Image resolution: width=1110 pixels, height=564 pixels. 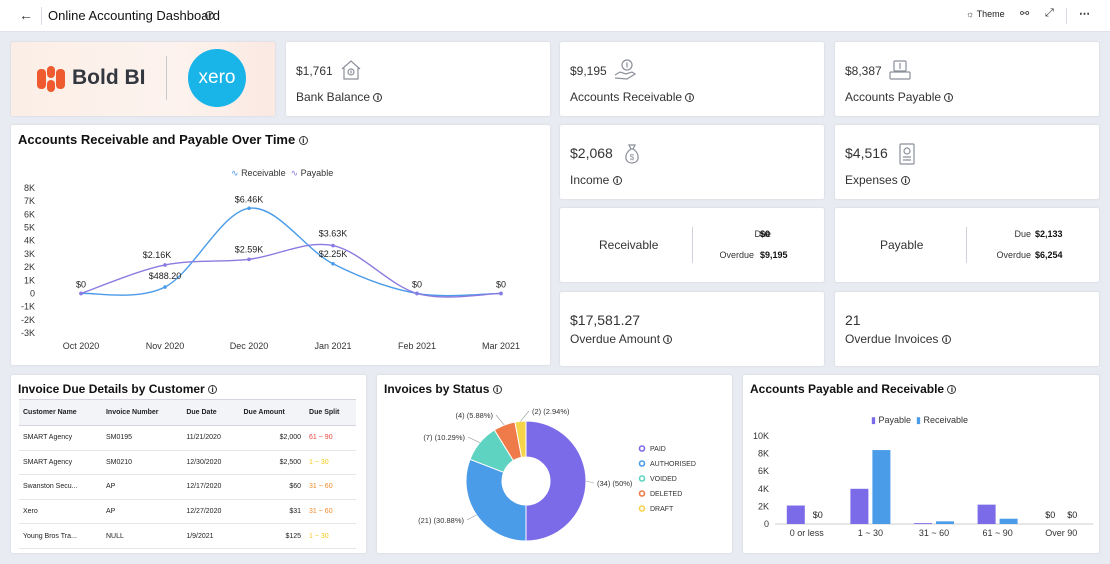 I want to click on table-cell-invoice: AP, so click(x=142, y=512).